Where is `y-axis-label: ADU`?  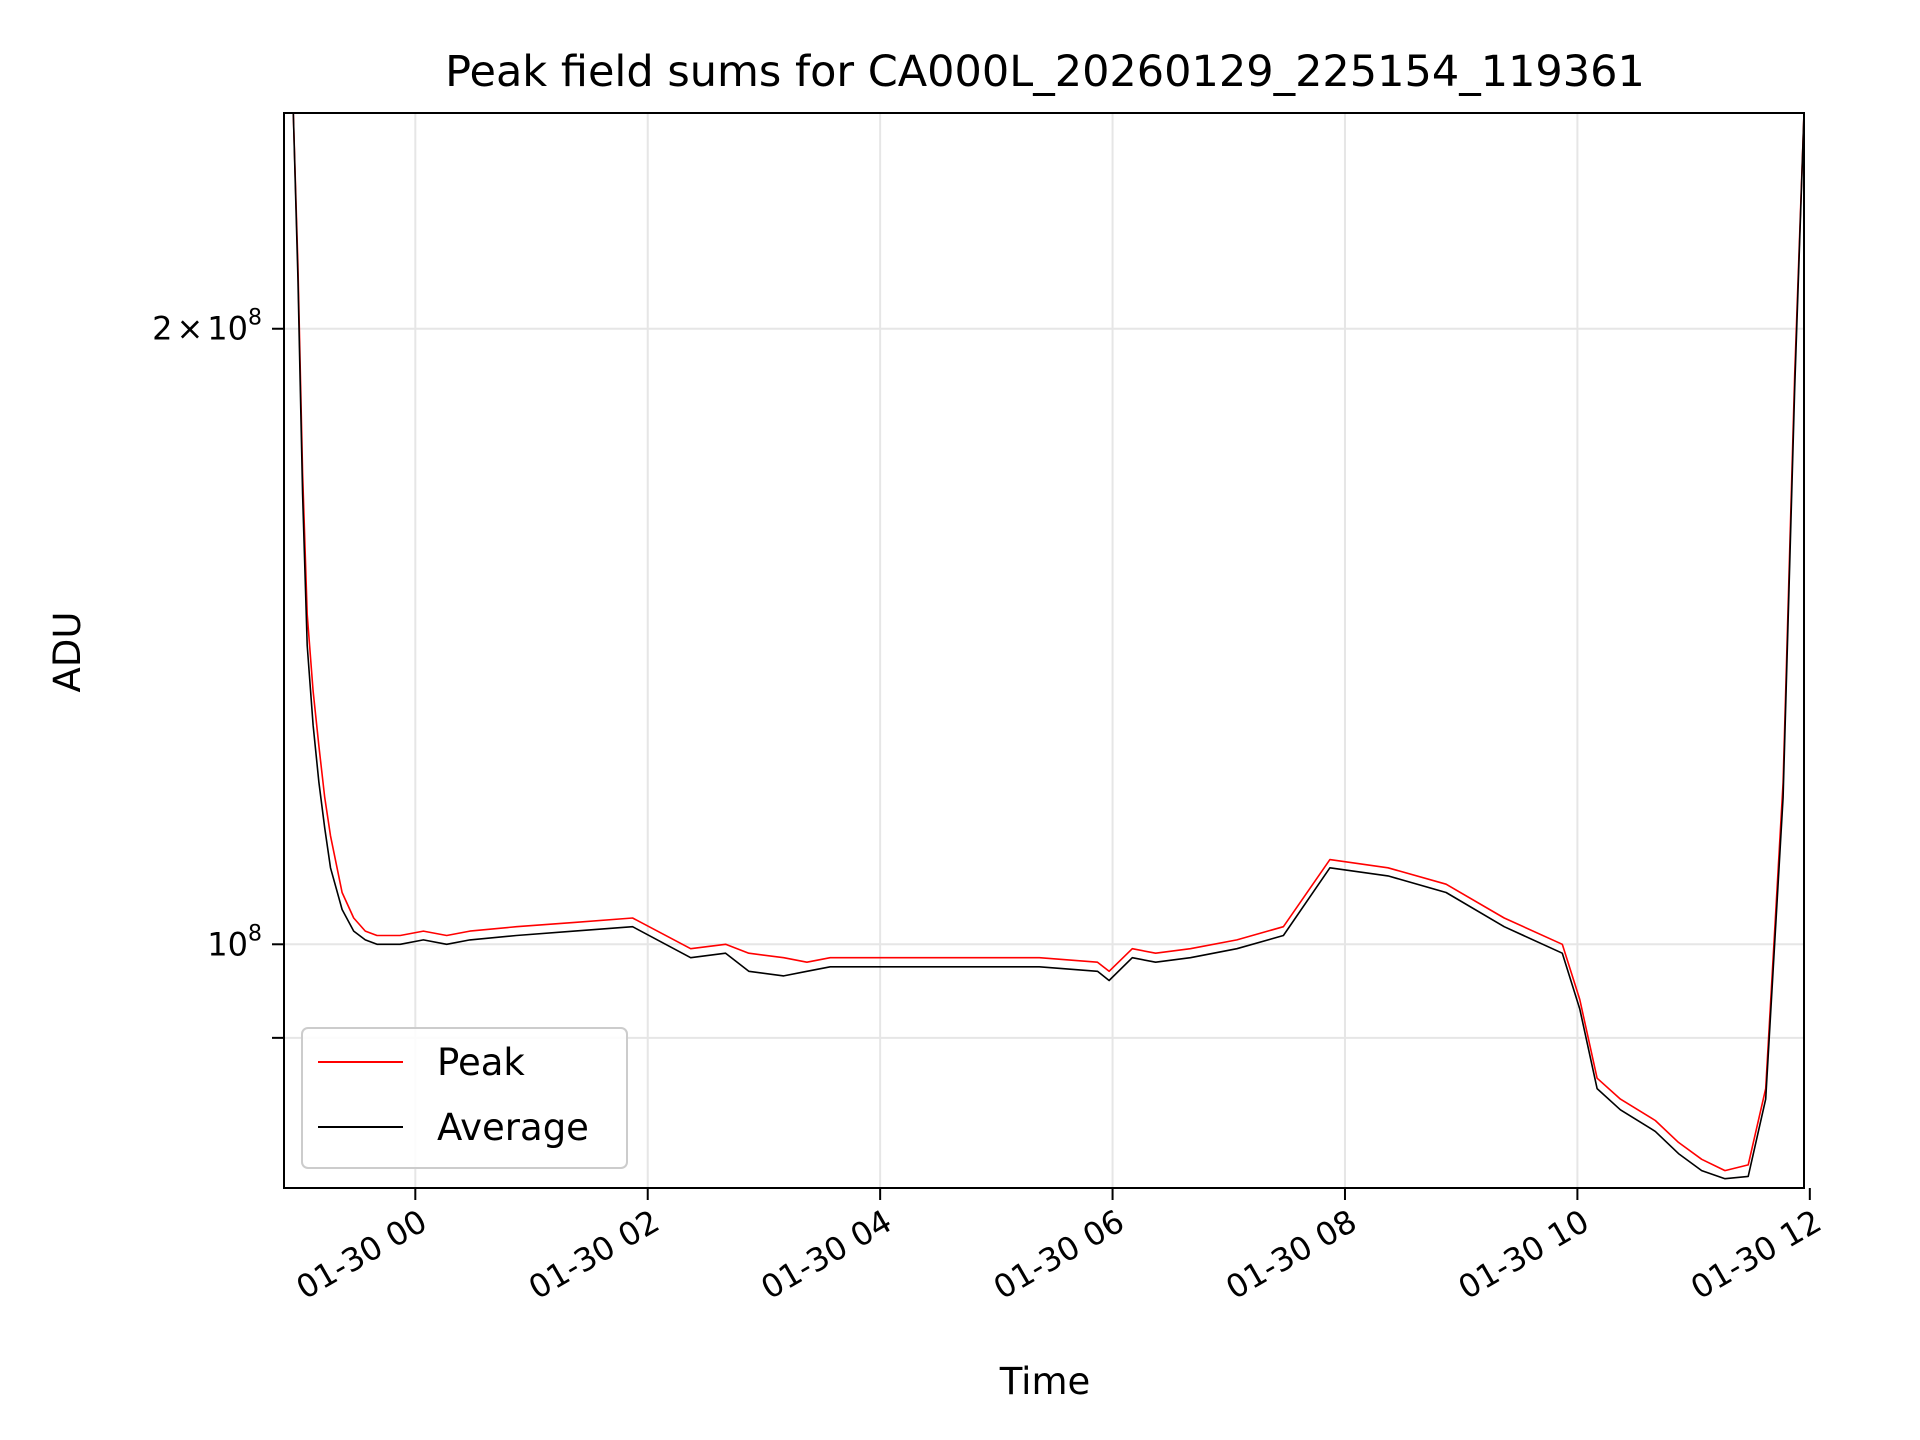 y-axis-label: ADU is located at coordinates (67, 652).